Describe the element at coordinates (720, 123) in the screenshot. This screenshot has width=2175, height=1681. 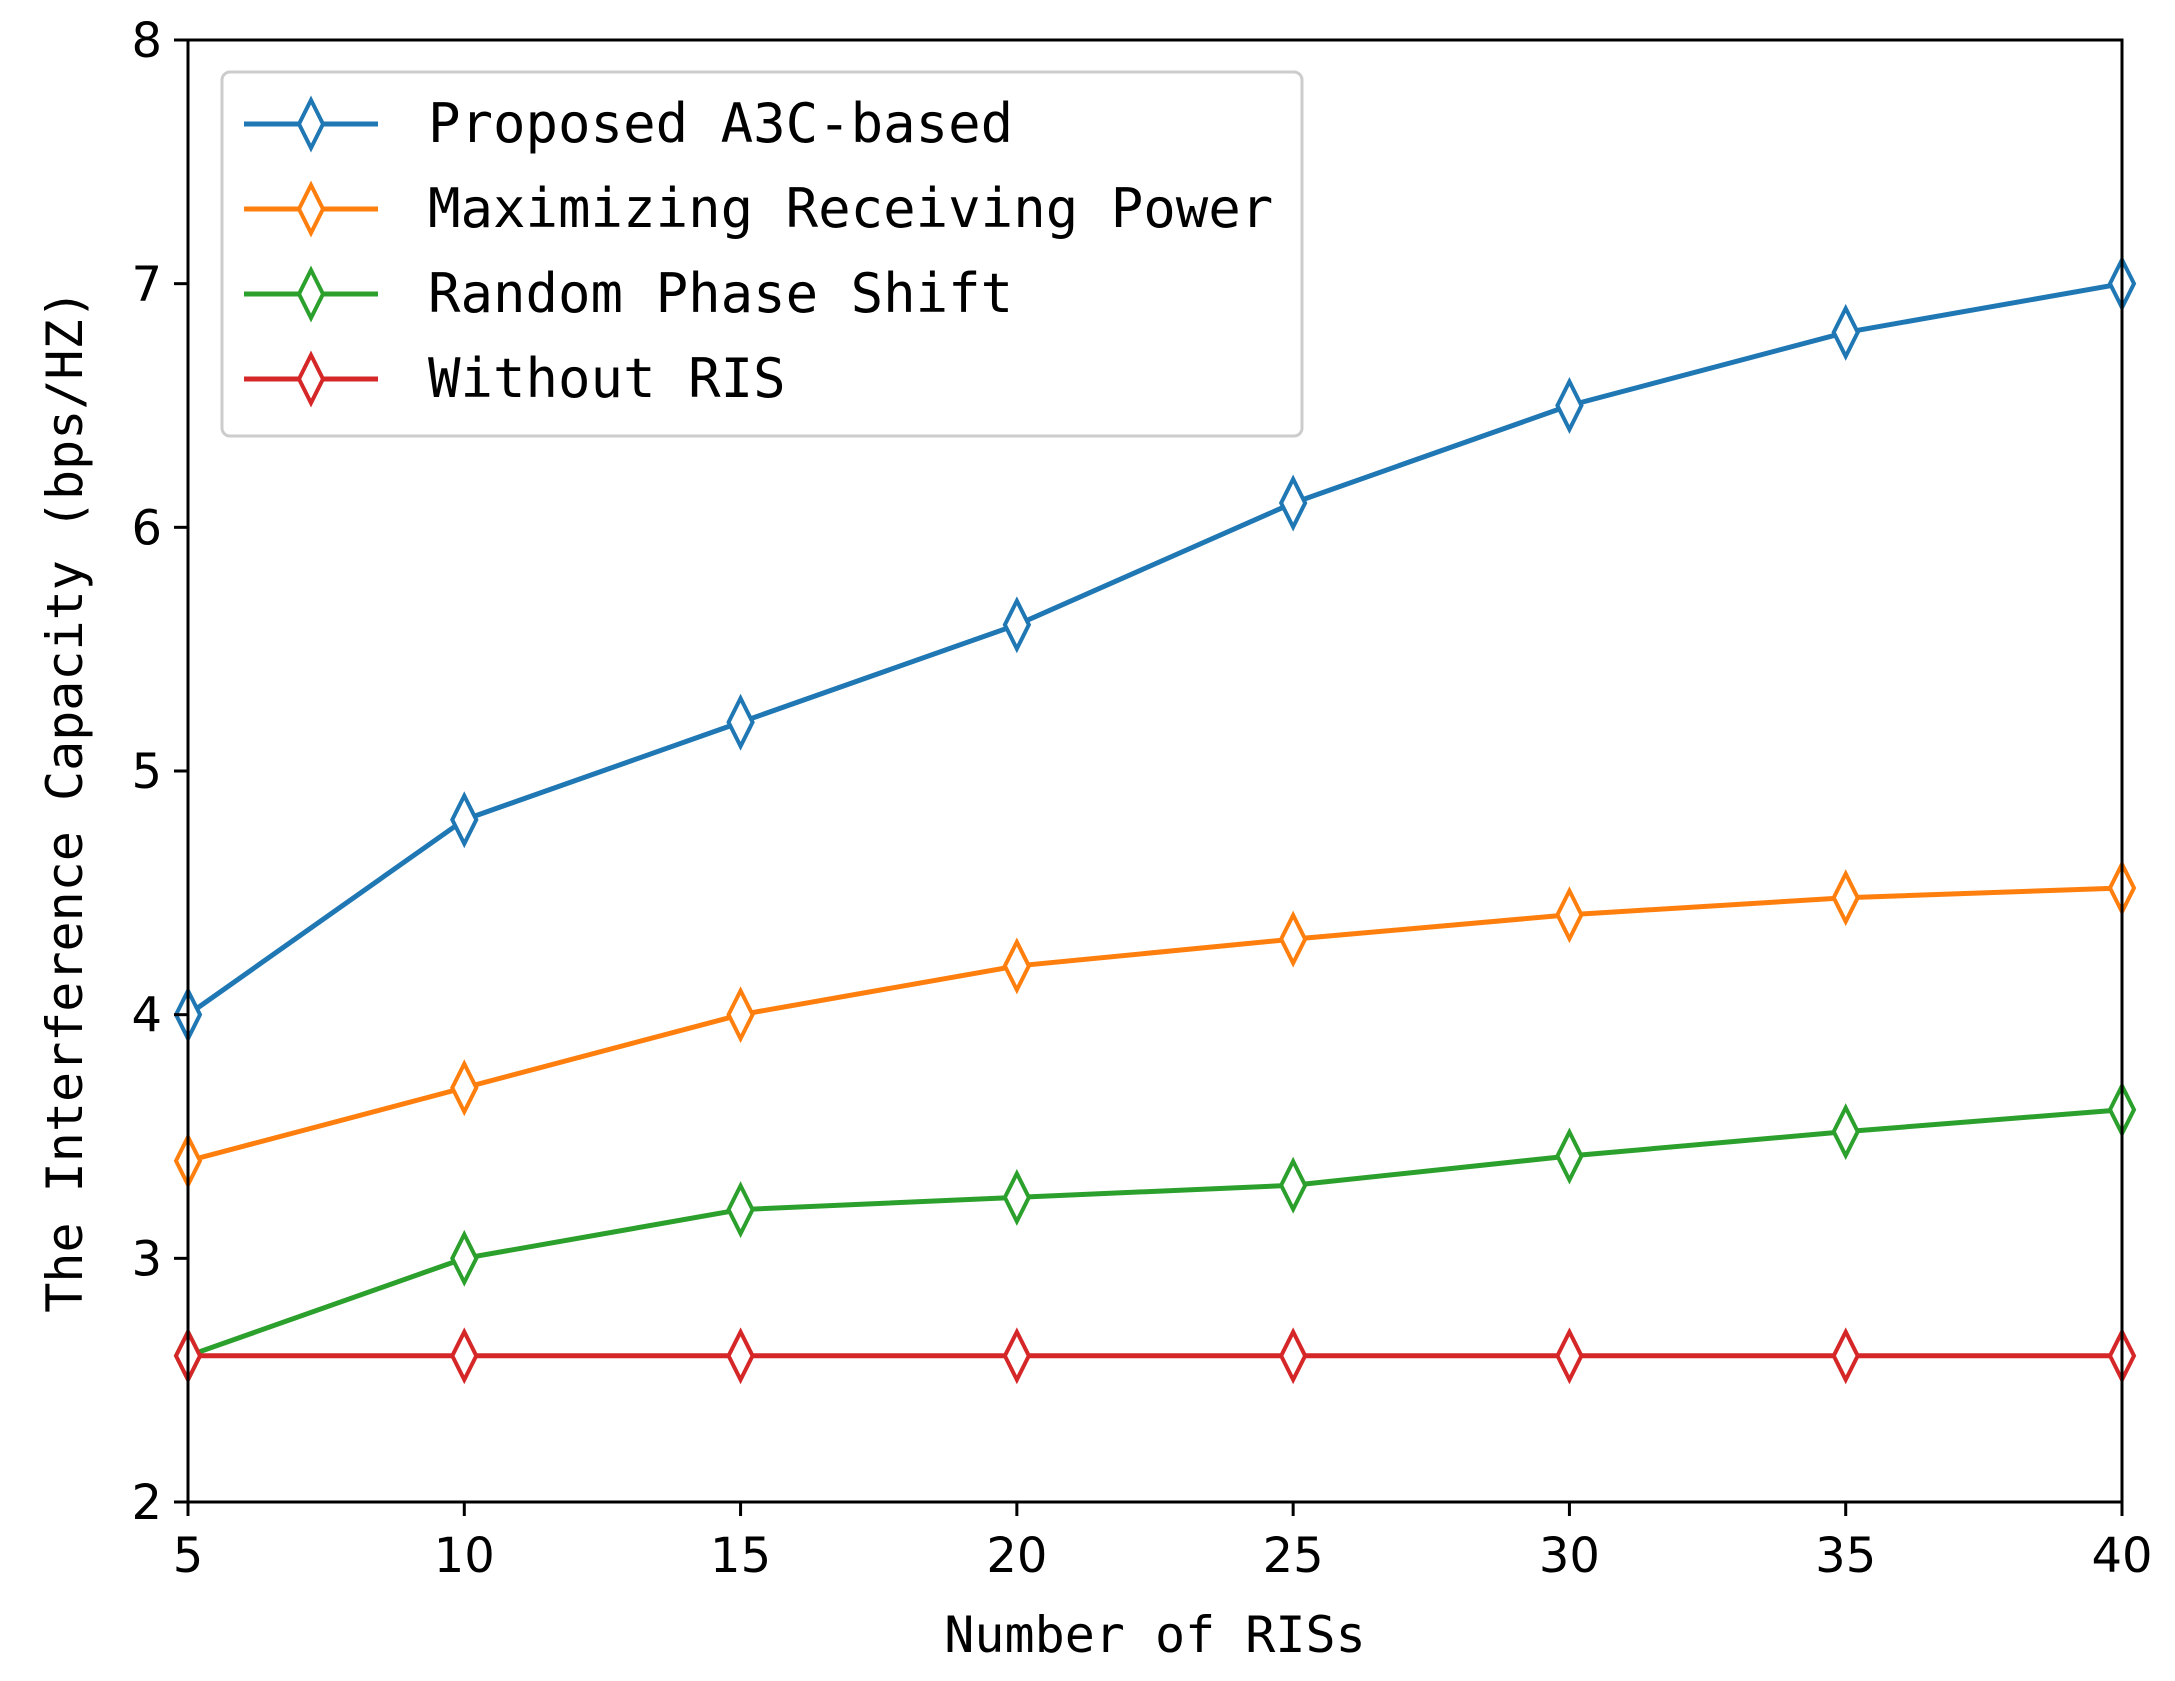
I see `legend-label: Proposed A3C-based` at that location.